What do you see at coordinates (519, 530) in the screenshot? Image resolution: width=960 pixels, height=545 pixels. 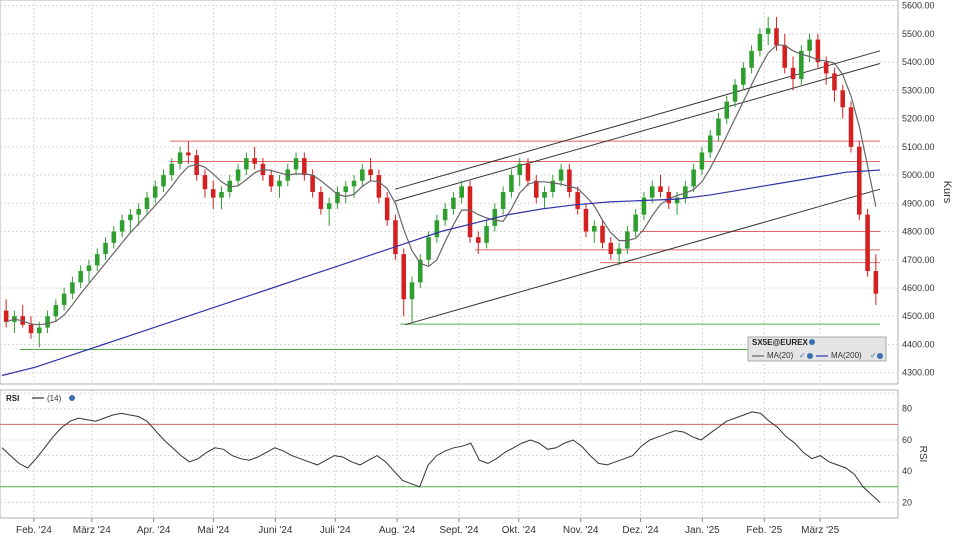 I see `x-tick-label: Okt. '24` at bounding box center [519, 530].